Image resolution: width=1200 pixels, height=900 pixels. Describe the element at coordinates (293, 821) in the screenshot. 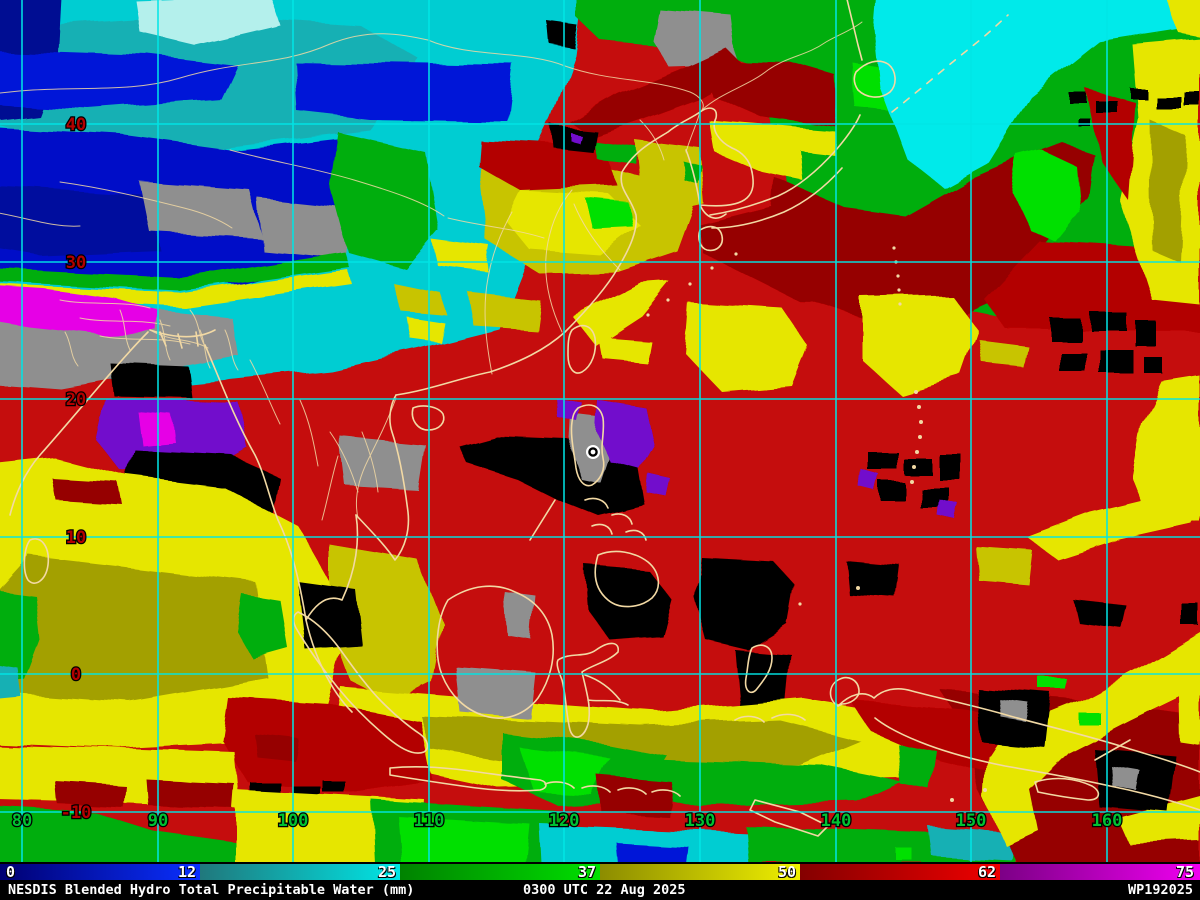

I see `longitude-label: 100` at that location.